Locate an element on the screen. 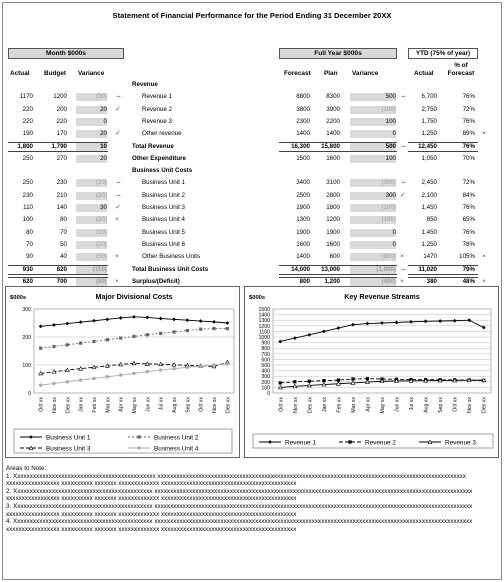  row-label: Revenue is located at coordinates (145, 84).